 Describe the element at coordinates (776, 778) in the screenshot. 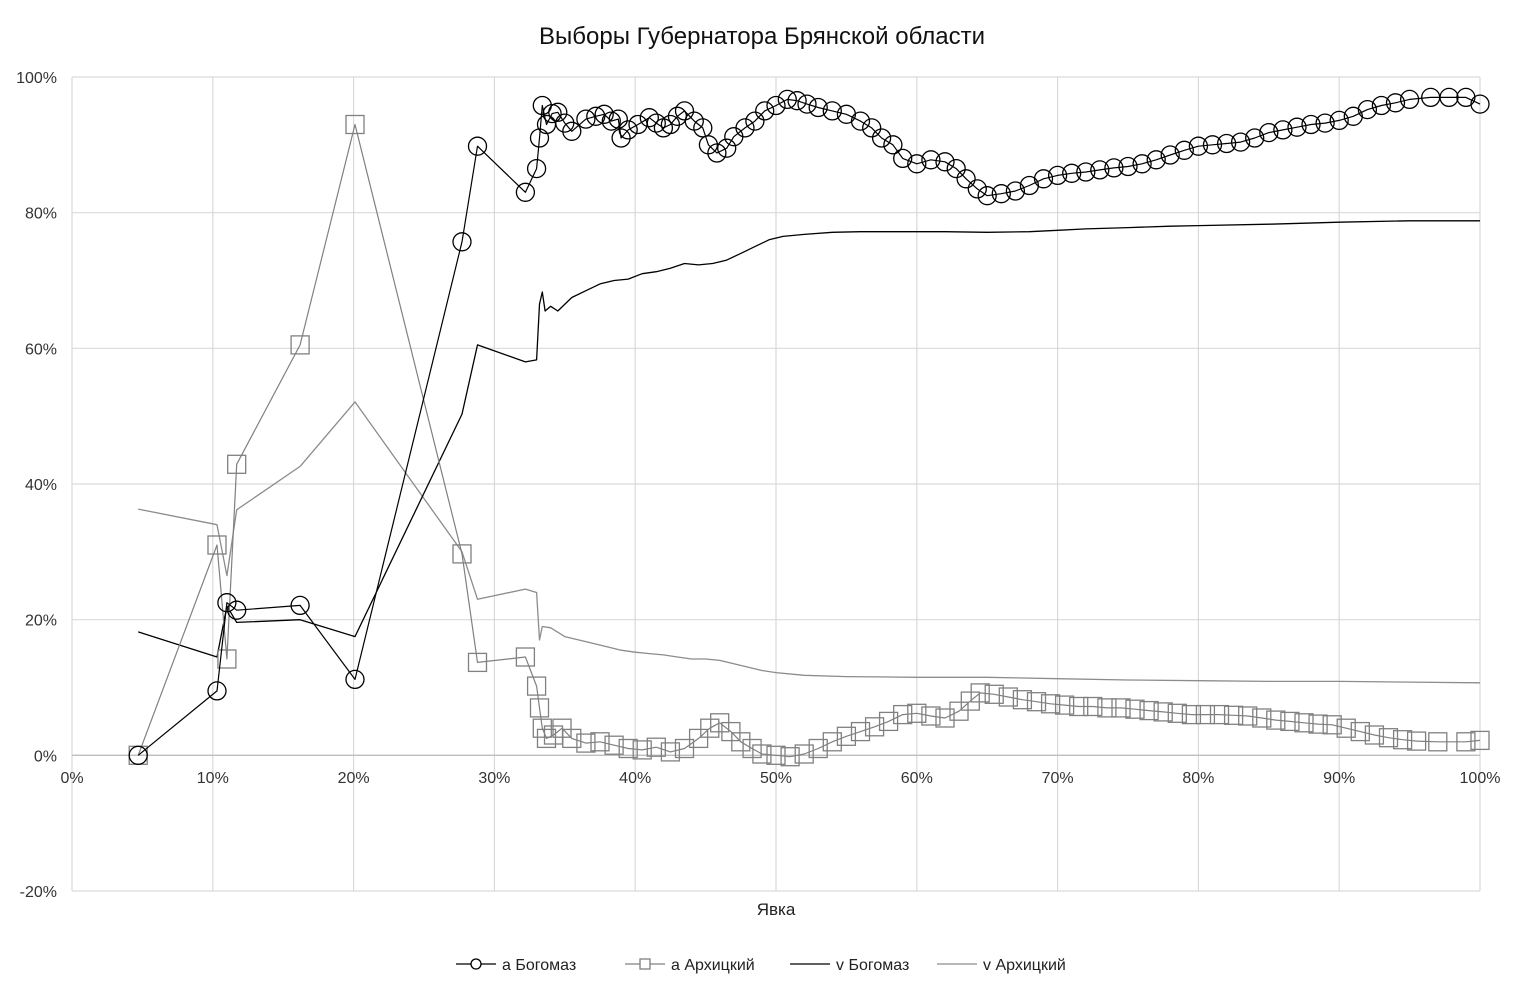

I see `x-tick-label: 50%` at that location.